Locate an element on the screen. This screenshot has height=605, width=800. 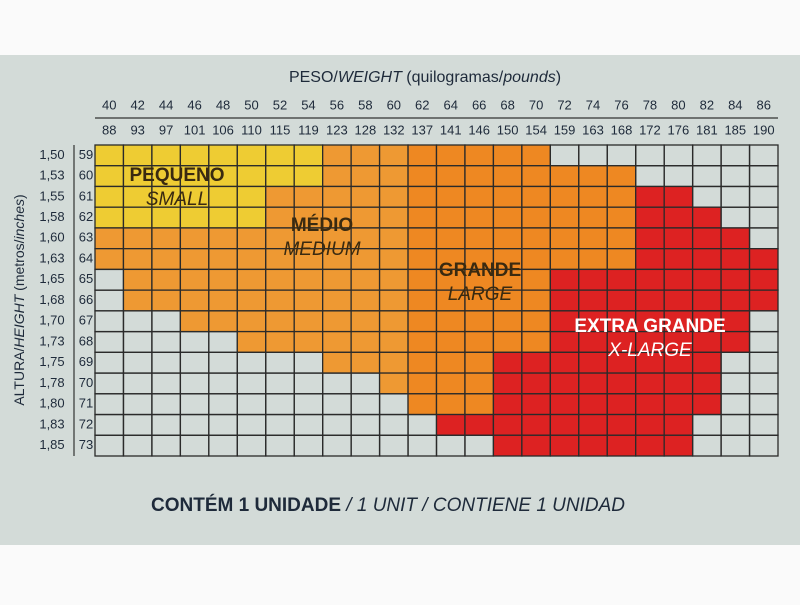
in-label: 68 is located at coordinates (86, 340).